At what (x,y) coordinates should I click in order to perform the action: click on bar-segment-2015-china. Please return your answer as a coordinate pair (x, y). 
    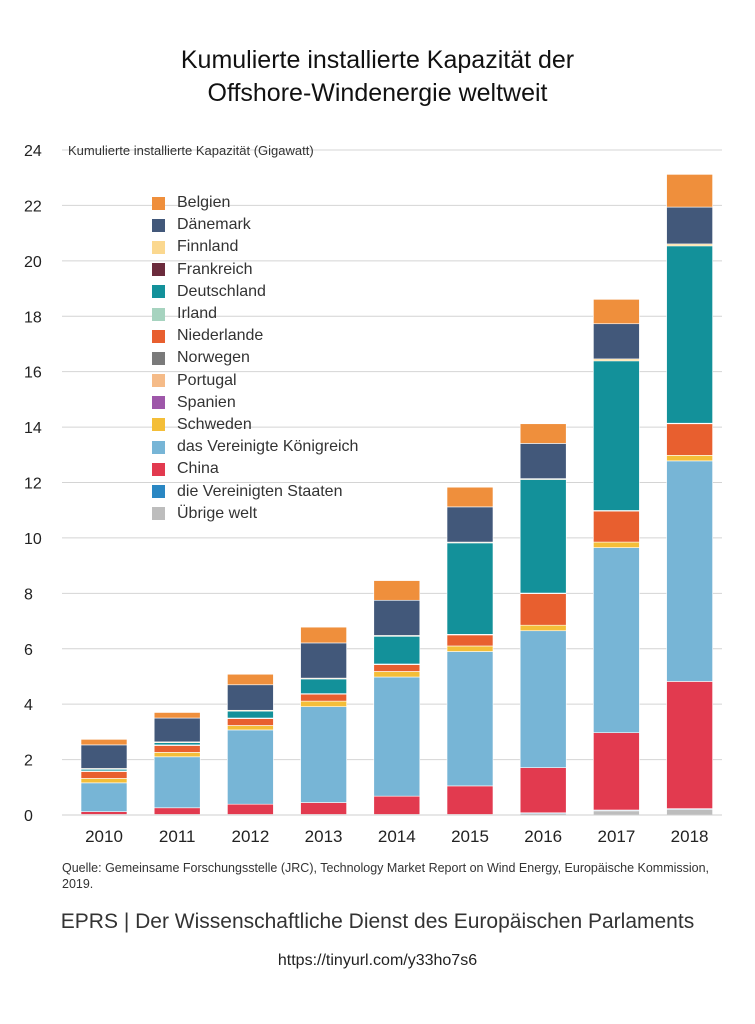
    Looking at the image, I should click on (470, 800).